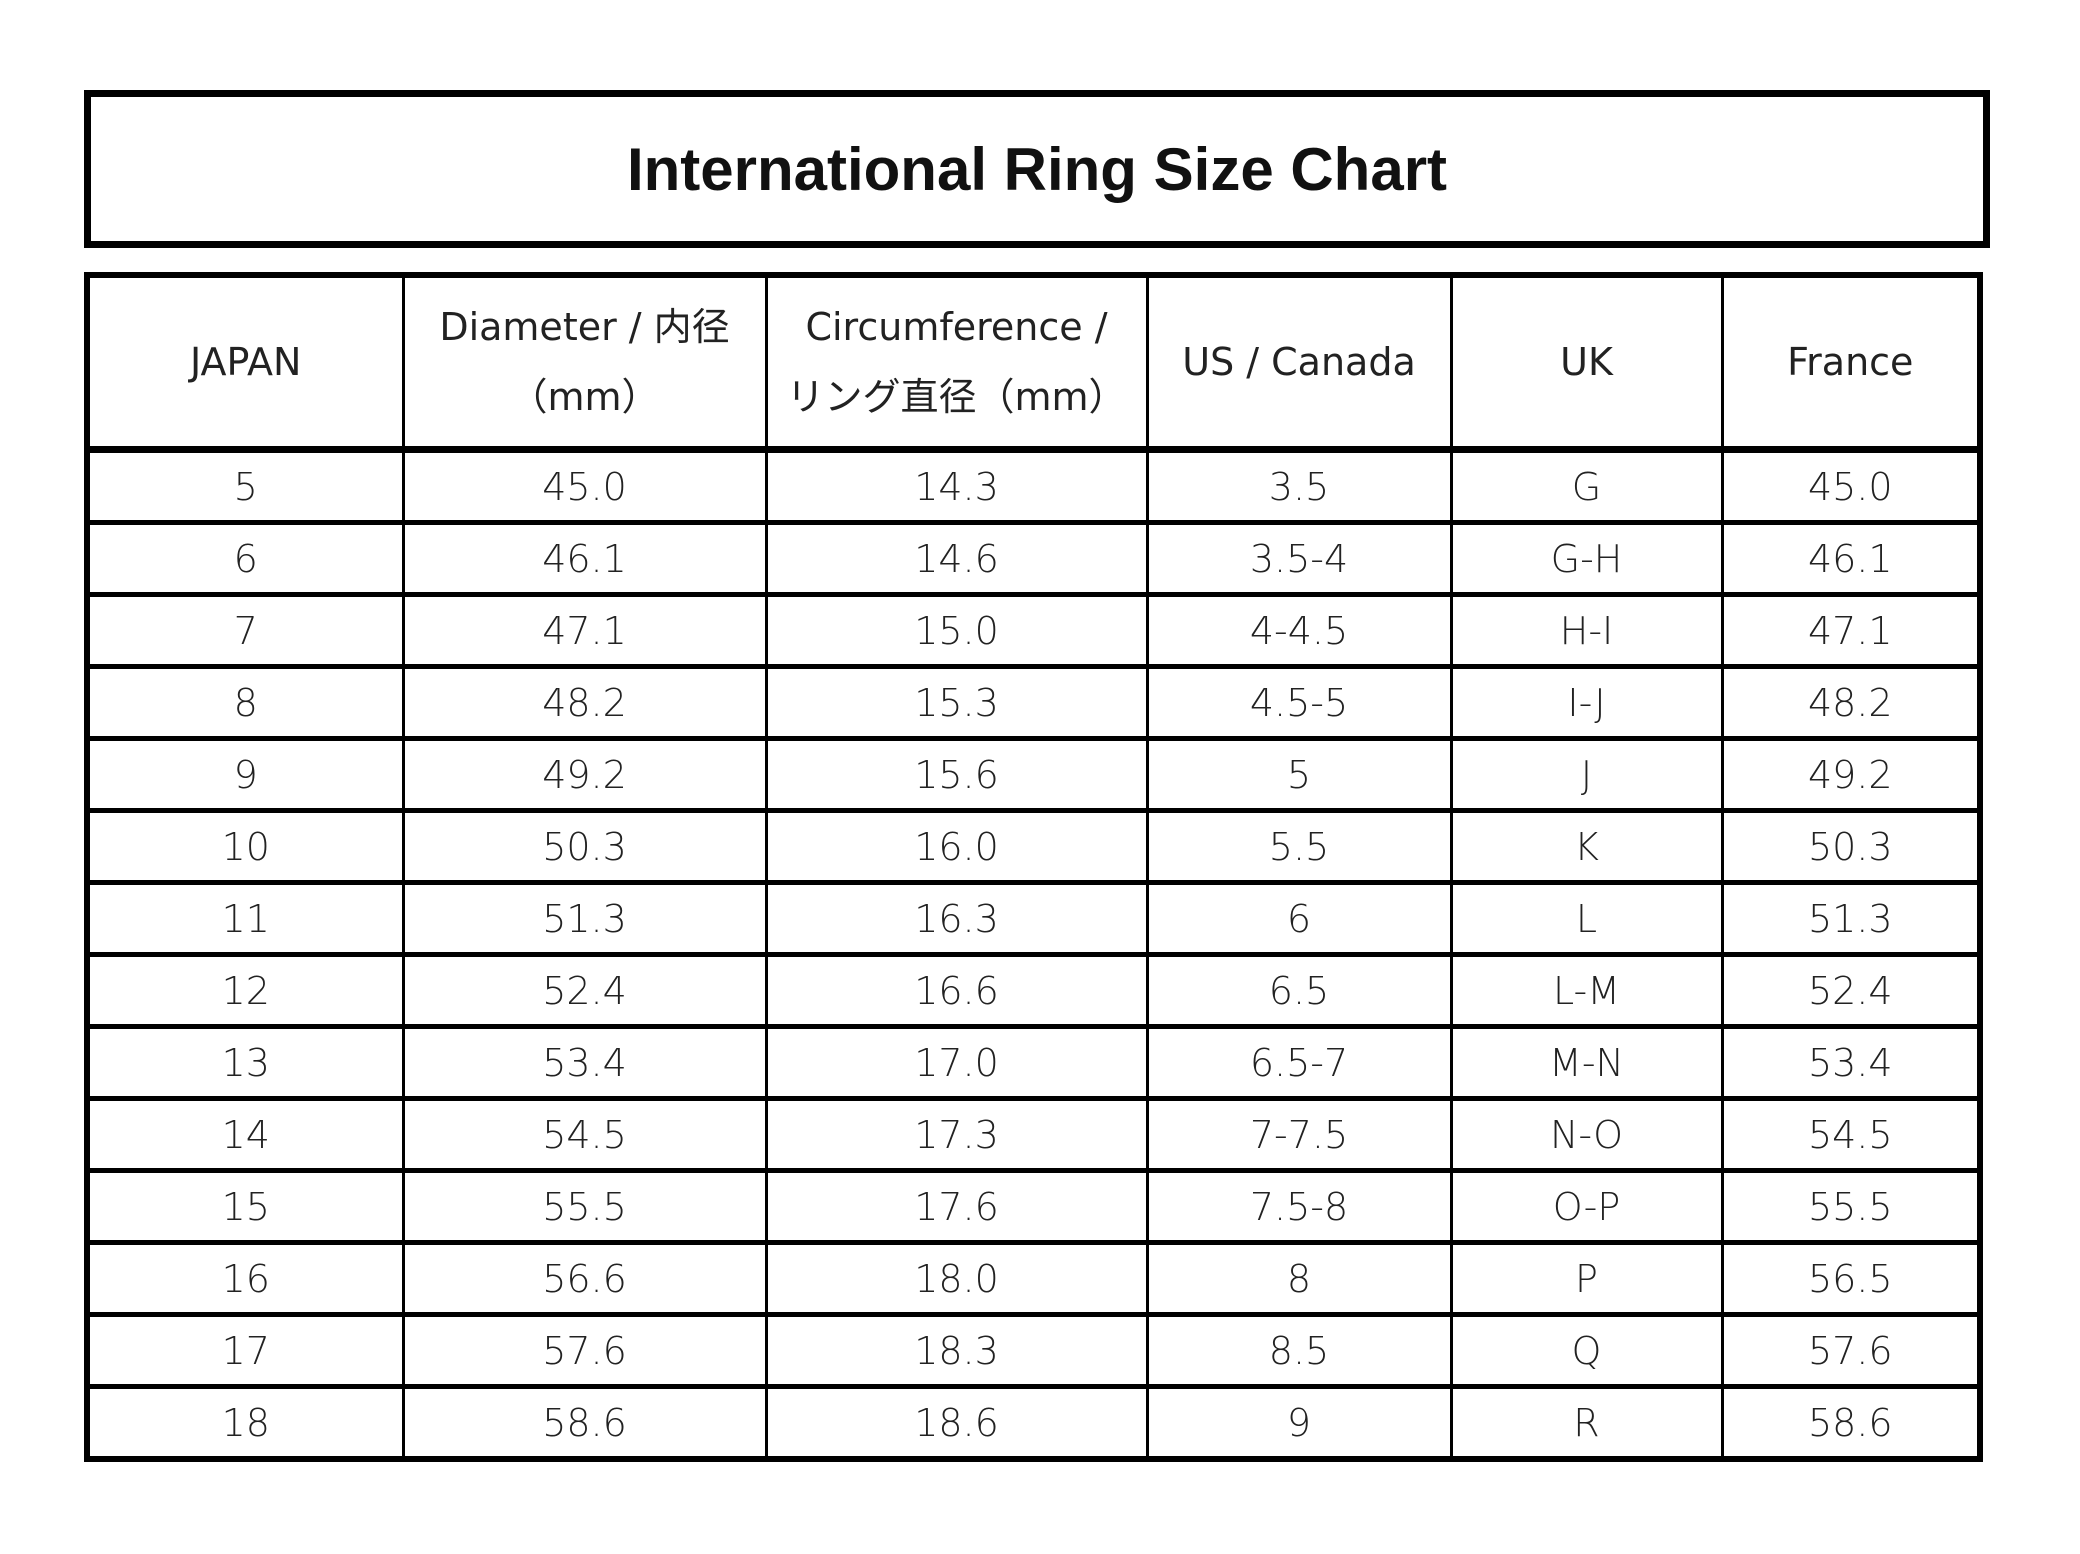  What do you see at coordinates (1299, 847) in the screenshot?
I see `cell-us-canada: 5.5` at bounding box center [1299, 847].